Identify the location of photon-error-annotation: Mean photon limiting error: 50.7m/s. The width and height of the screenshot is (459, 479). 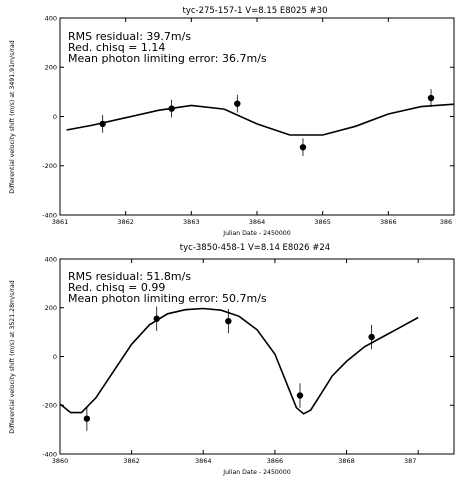
(167, 298).